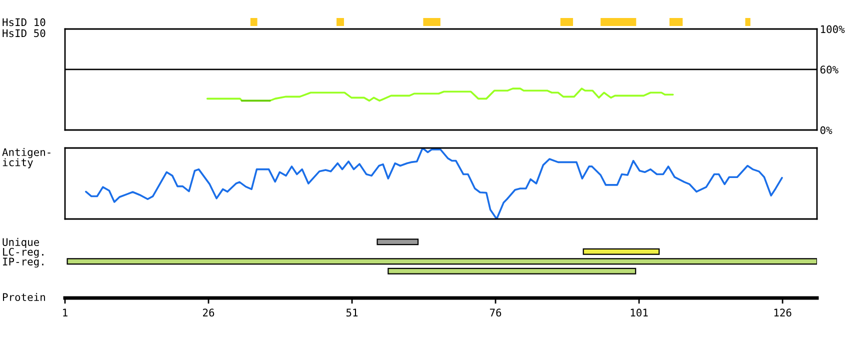 The width and height of the screenshot is (850, 340). What do you see at coordinates (833, 29) in the screenshot?
I see `y-tick-label: 100%` at bounding box center [833, 29].